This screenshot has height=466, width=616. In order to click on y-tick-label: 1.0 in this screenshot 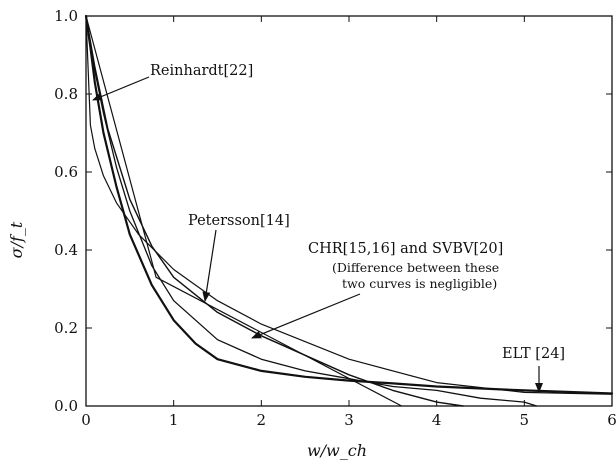, I will do `click(66, 16)`.